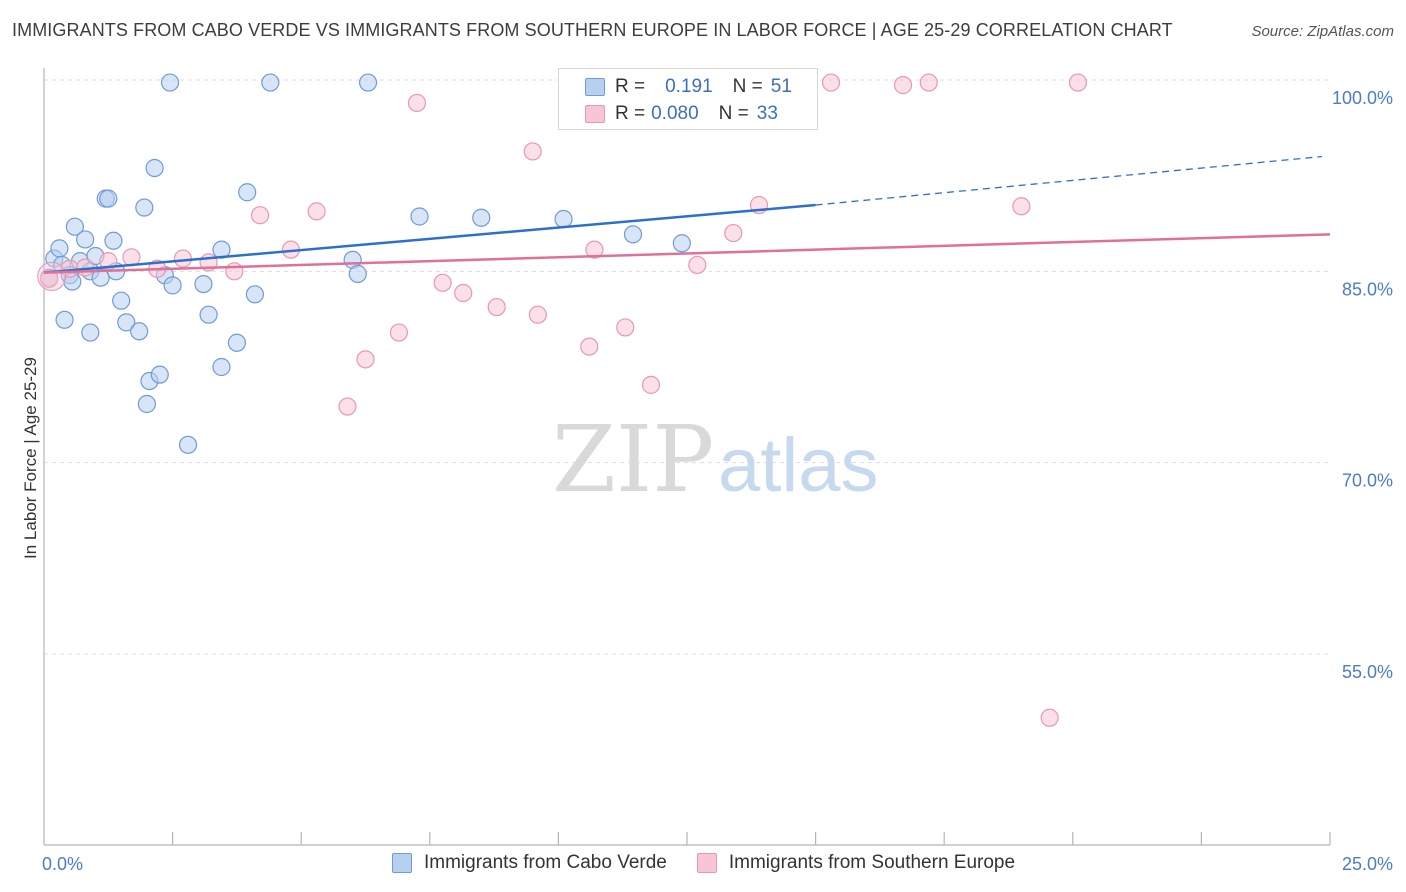  What do you see at coordinates (1322, 31) in the screenshot?
I see `source-label: Source: ZipAtlas.com` at bounding box center [1322, 31].